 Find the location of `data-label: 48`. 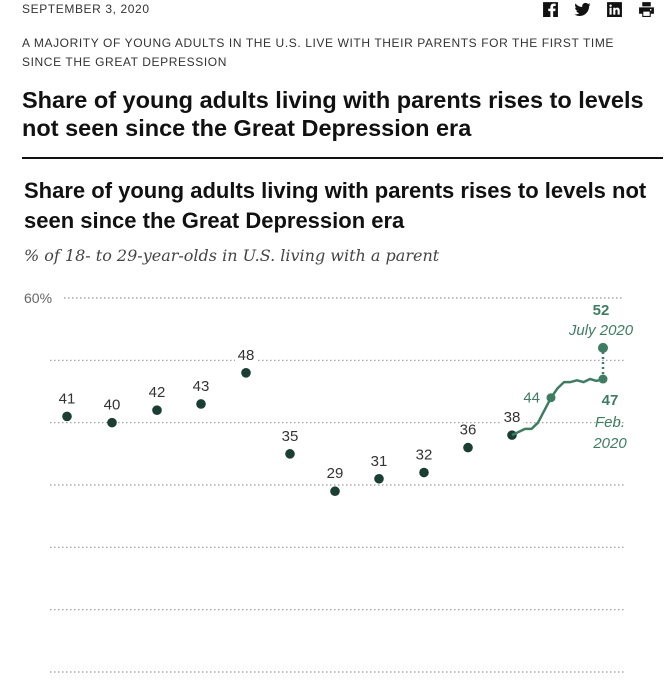

data-label: 48 is located at coordinates (246, 355).